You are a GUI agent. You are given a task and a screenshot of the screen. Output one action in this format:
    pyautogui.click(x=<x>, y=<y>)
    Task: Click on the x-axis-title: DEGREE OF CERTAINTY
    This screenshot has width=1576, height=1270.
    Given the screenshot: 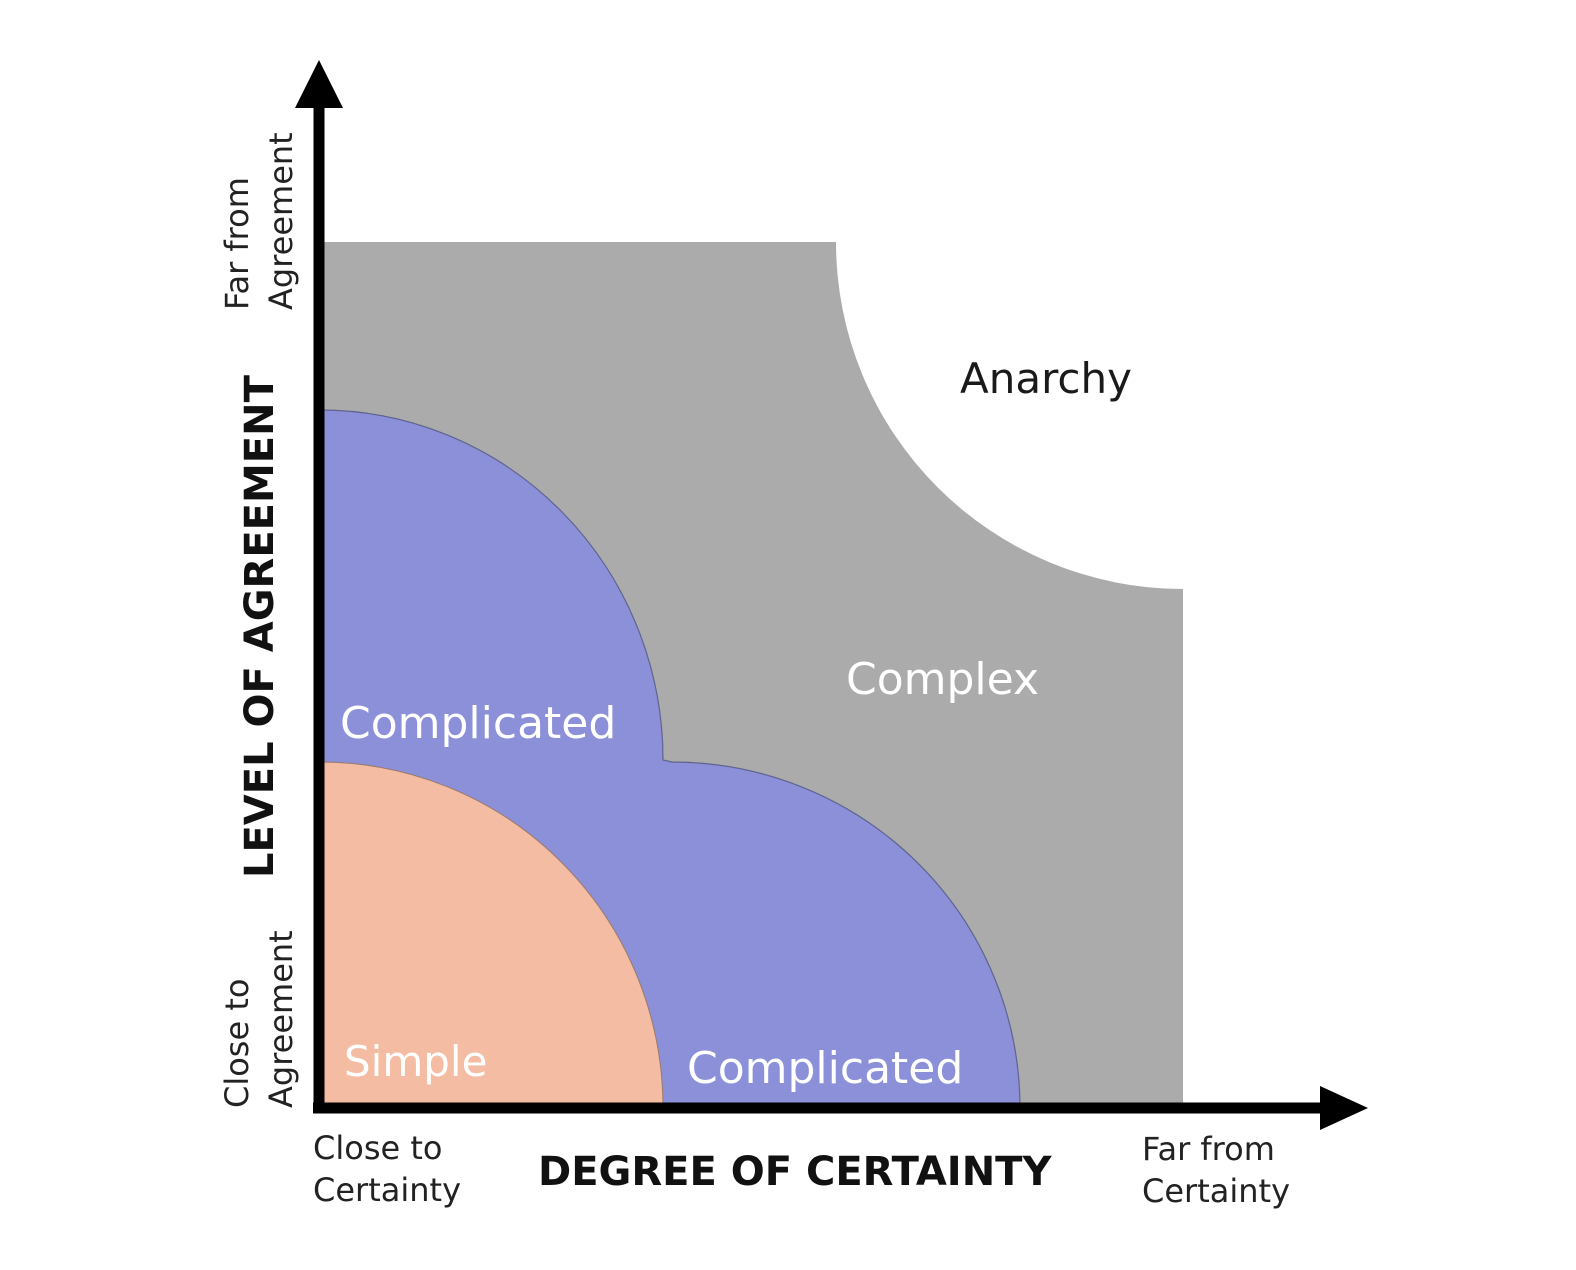 What is the action you would take?
    pyautogui.click(x=795, y=1172)
    